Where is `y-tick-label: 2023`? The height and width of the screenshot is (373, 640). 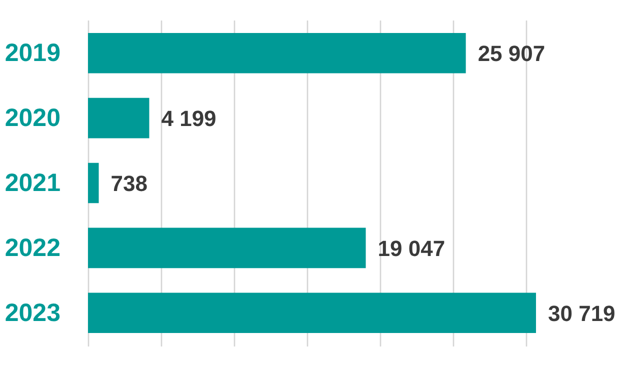
y-tick-label: 2023 is located at coordinates (32, 312).